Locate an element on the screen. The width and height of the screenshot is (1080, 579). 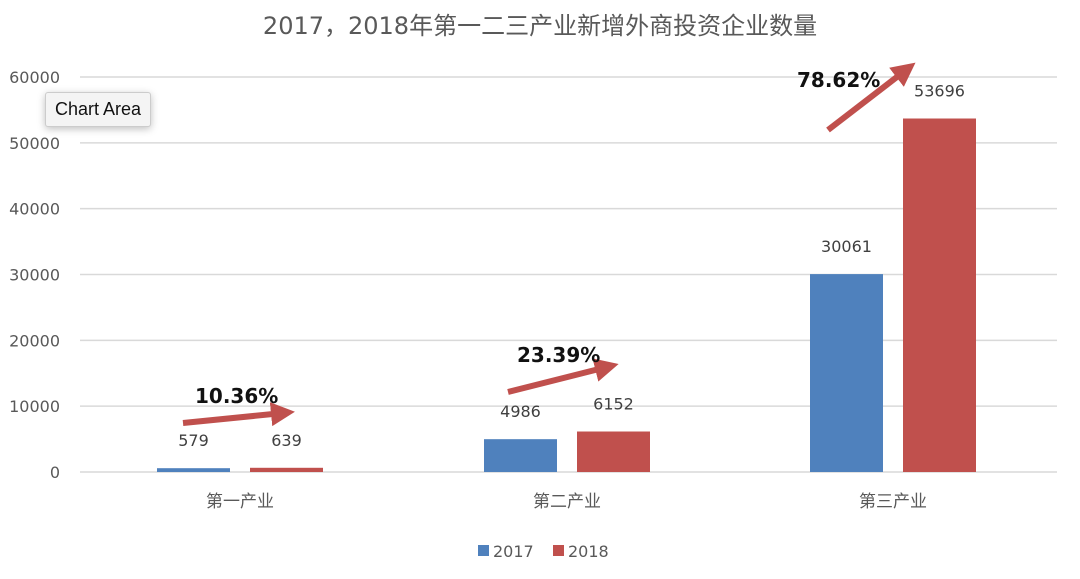
legend-label: 2018 is located at coordinates (588, 551).